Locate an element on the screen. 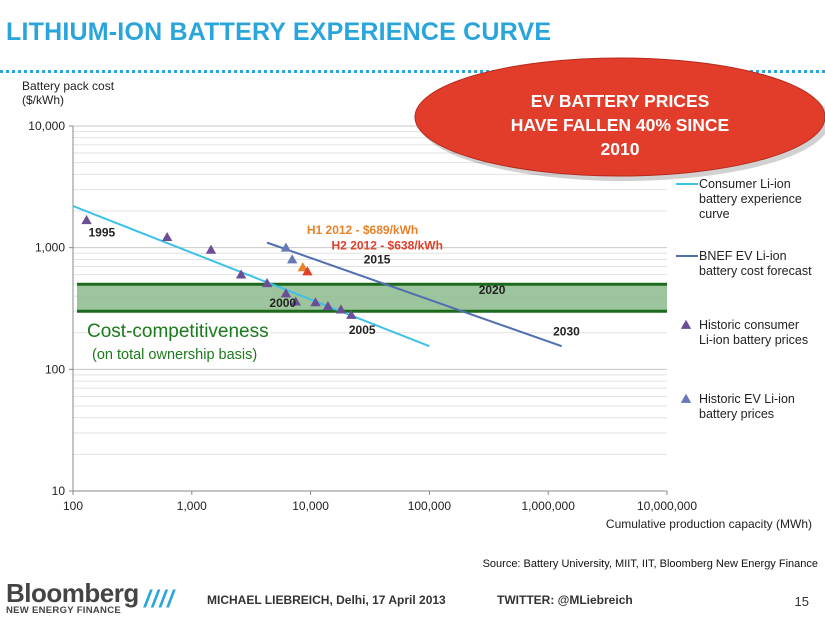 Image resolution: width=825 pixels, height=619 pixels. annotation-1995: 1995 is located at coordinates (101, 233).